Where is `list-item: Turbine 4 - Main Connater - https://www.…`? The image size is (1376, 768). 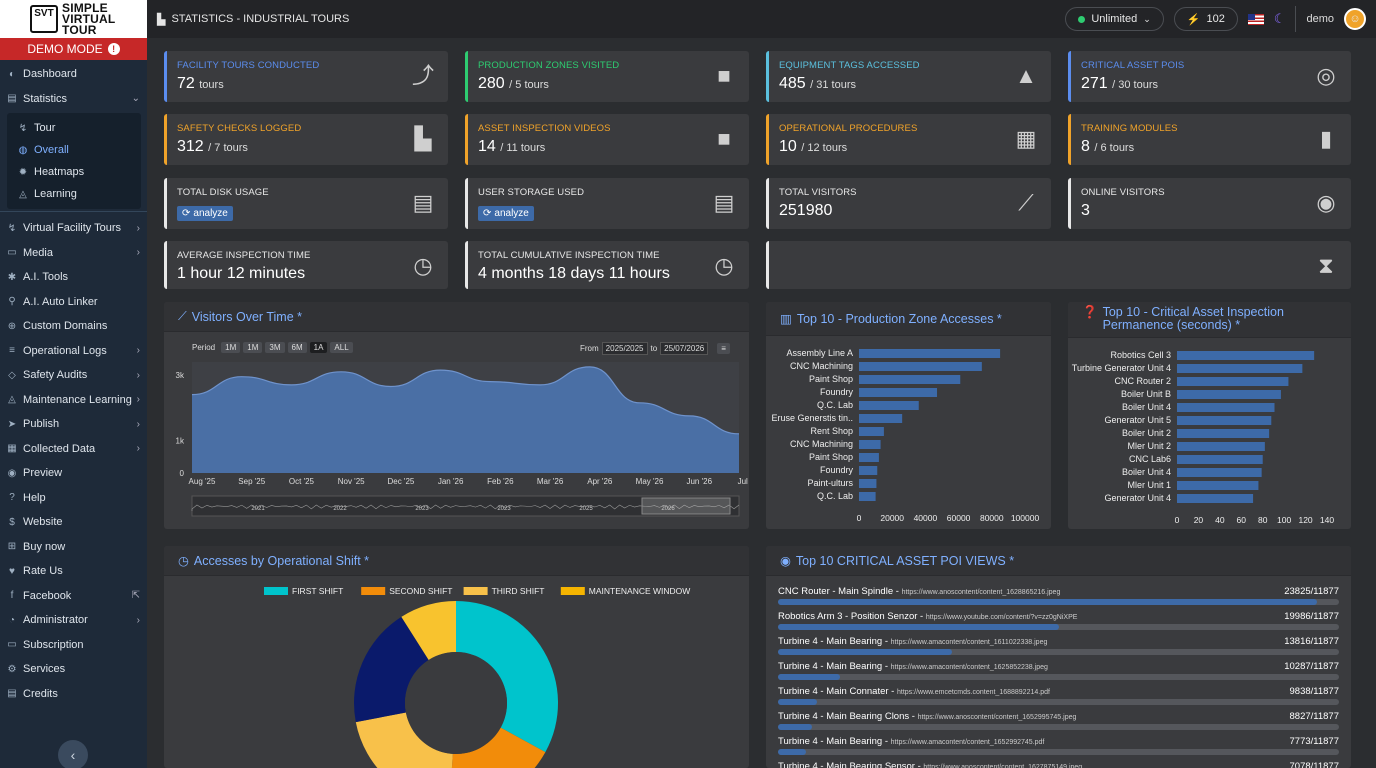
list-item: Turbine 4 - Main Connater - https://www.… is located at coordinates (1058, 698).